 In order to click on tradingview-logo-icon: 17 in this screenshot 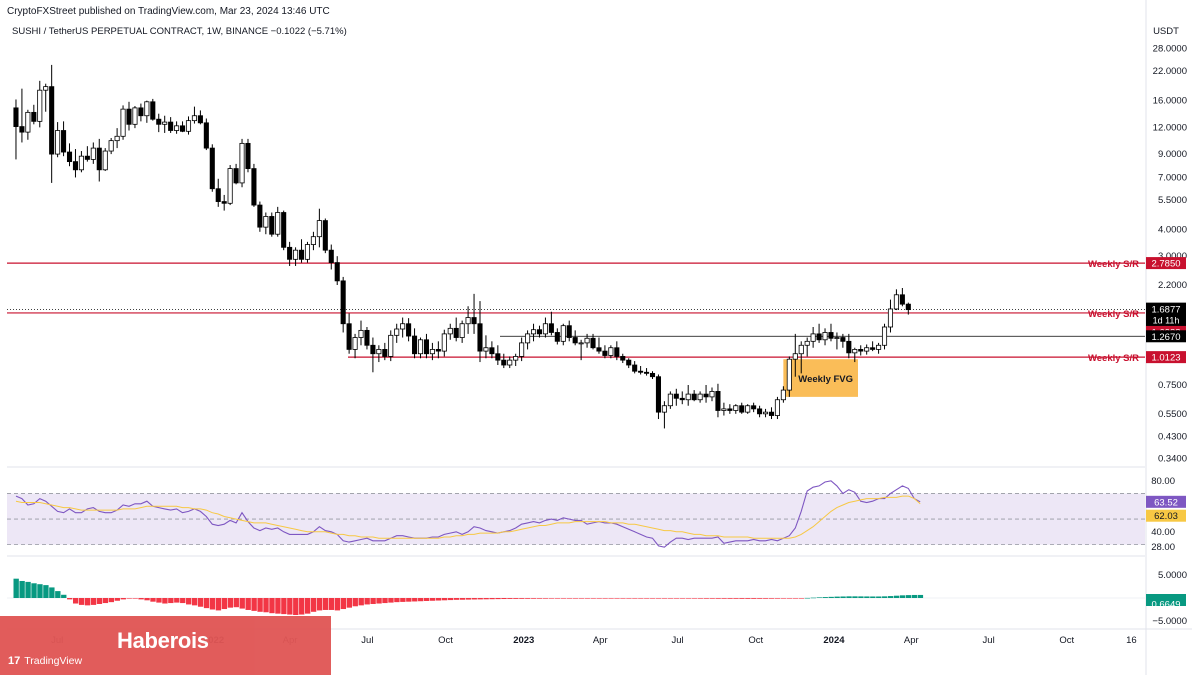, I will do `click(14, 661)`.